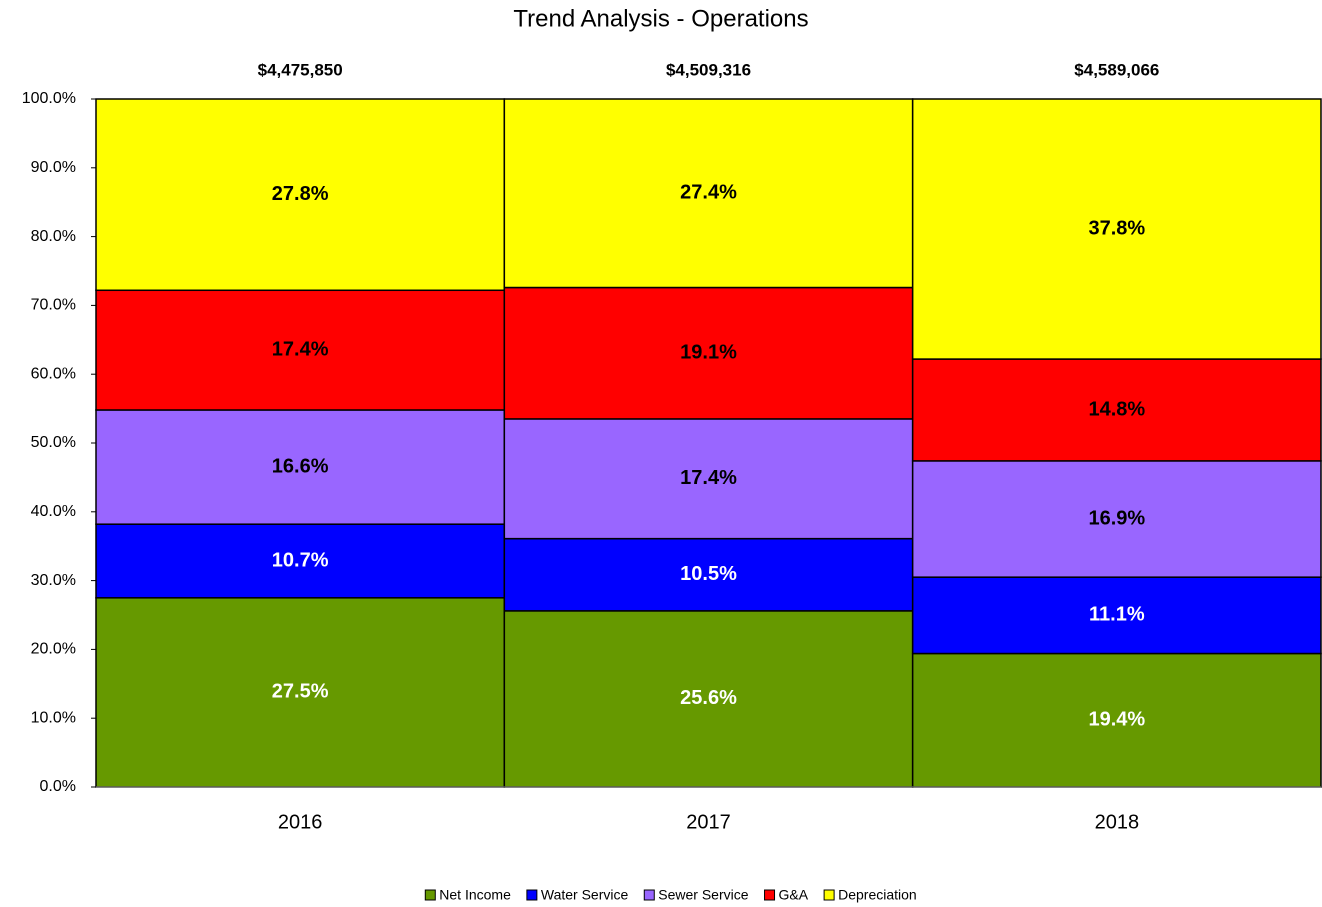 This screenshot has height=907, width=1322. I want to click on data-label: 16.6%, so click(300, 466).